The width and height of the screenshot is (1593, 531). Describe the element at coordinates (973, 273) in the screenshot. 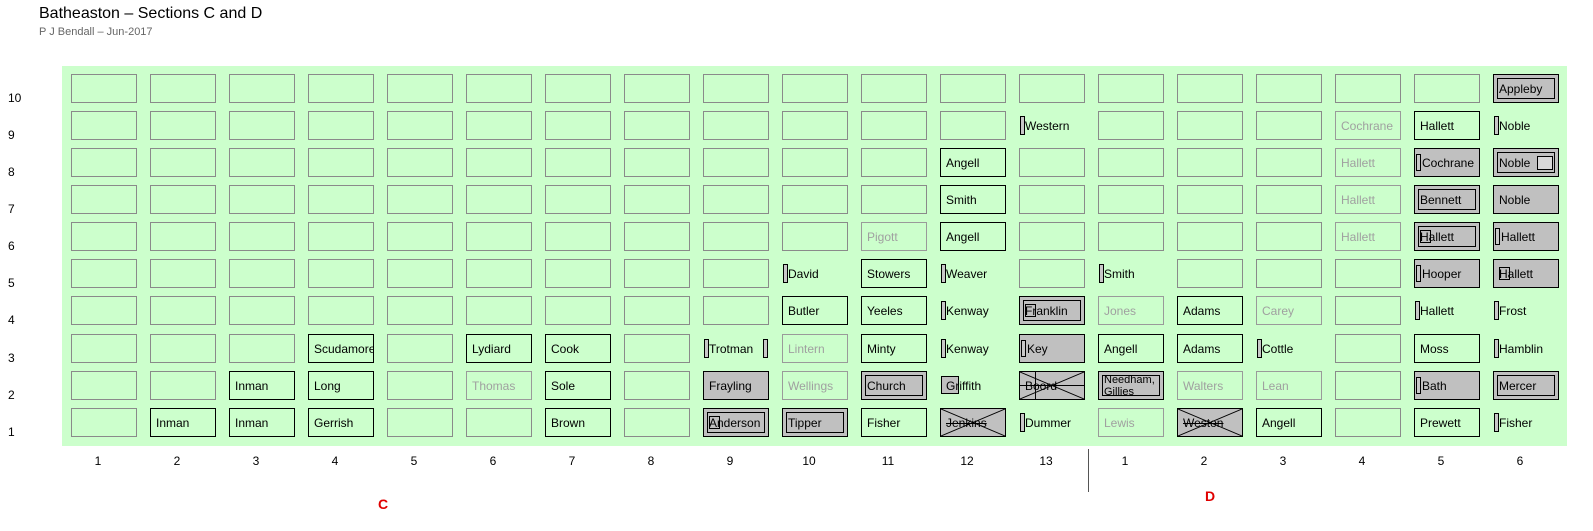

I see `burial-plot: Weaver` at that location.